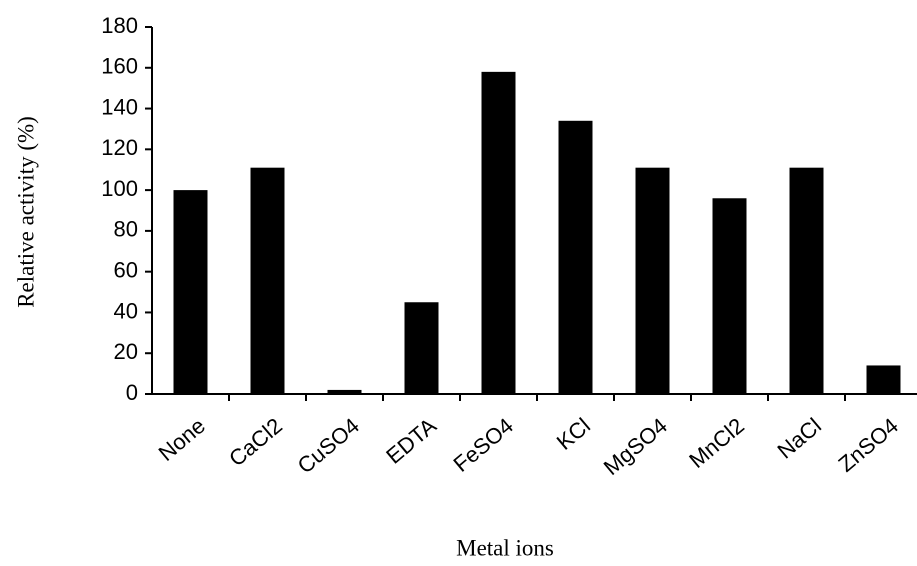 The image size is (917, 566). I want to click on y-tick-label: 60, so click(126, 269).